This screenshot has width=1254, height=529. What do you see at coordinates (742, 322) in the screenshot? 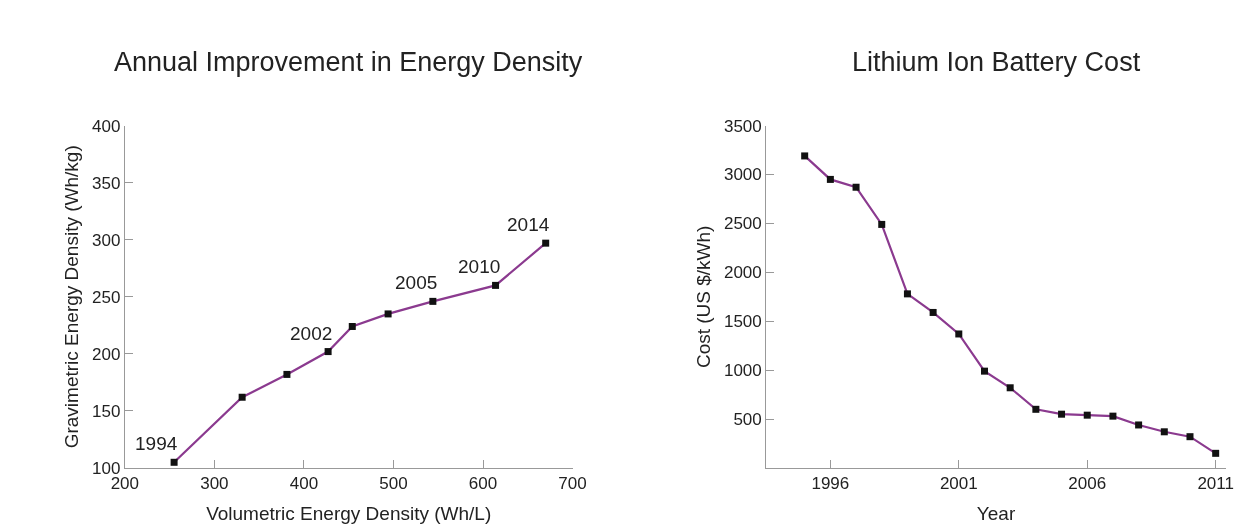
I see `y-tick-label: 1500` at bounding box center [742, 322].